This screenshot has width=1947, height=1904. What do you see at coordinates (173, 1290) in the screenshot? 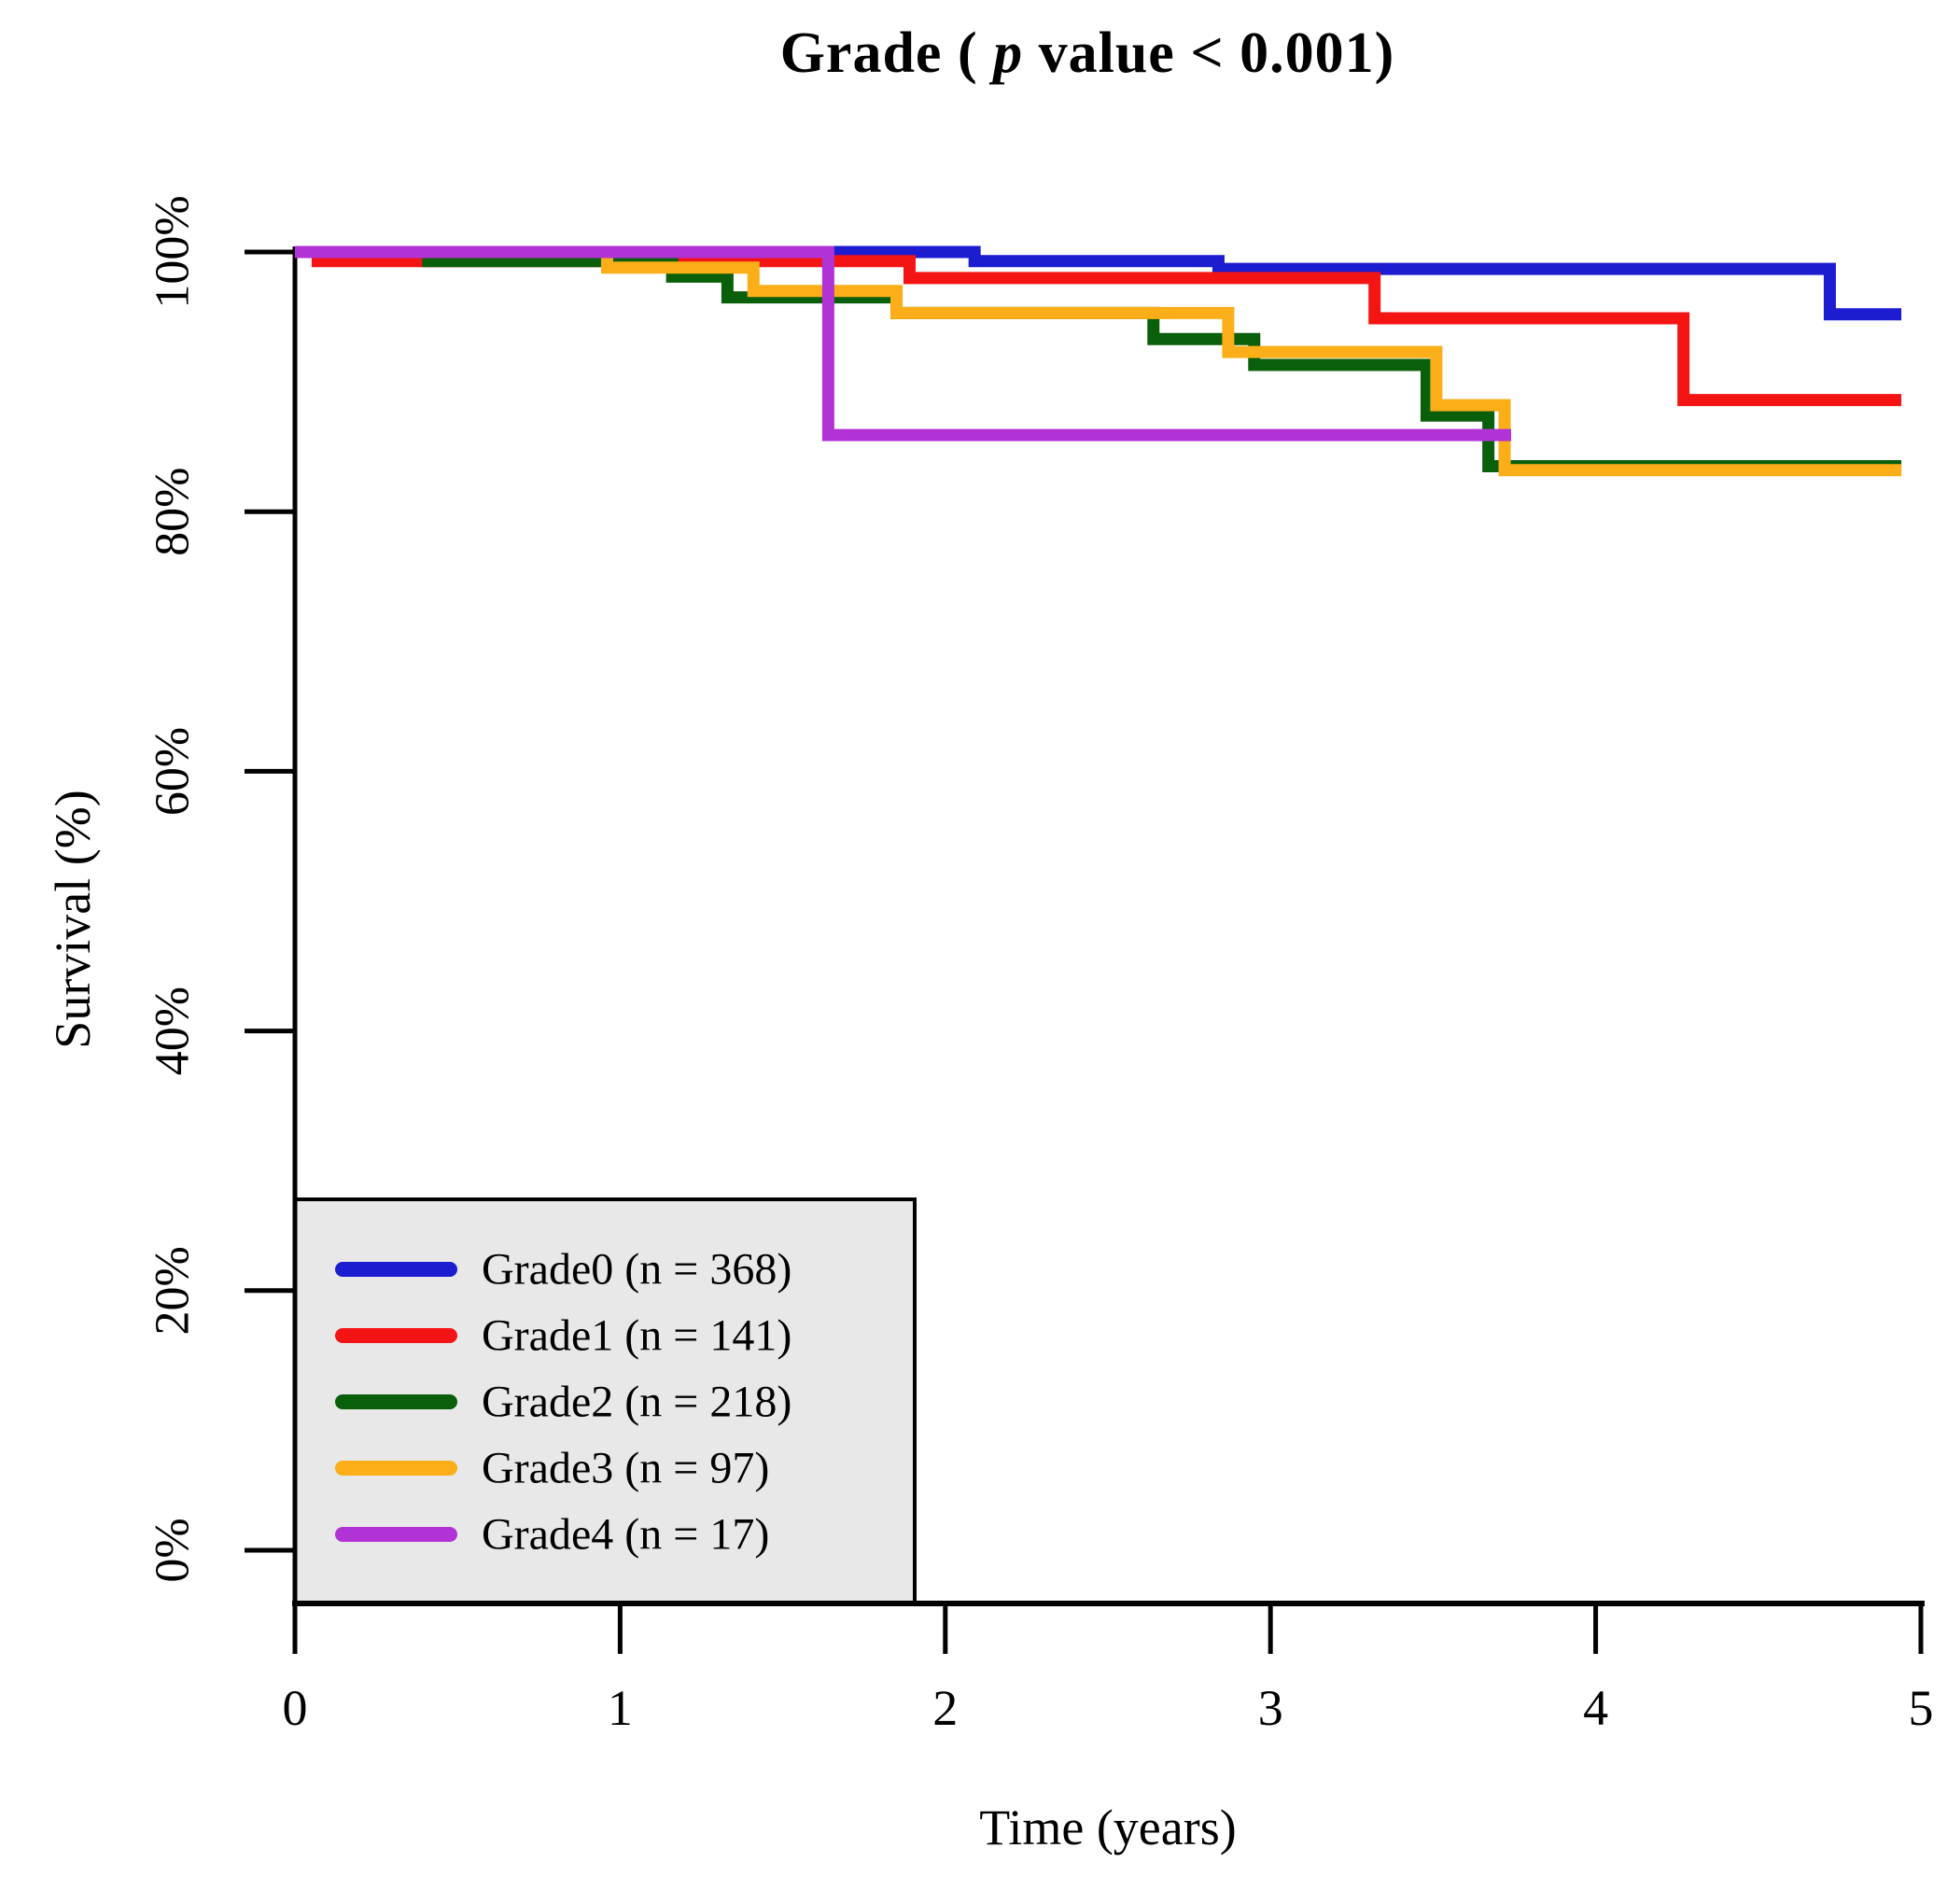
I see `y-tick-label-20: 20%` at bounding box center [173, 1290].